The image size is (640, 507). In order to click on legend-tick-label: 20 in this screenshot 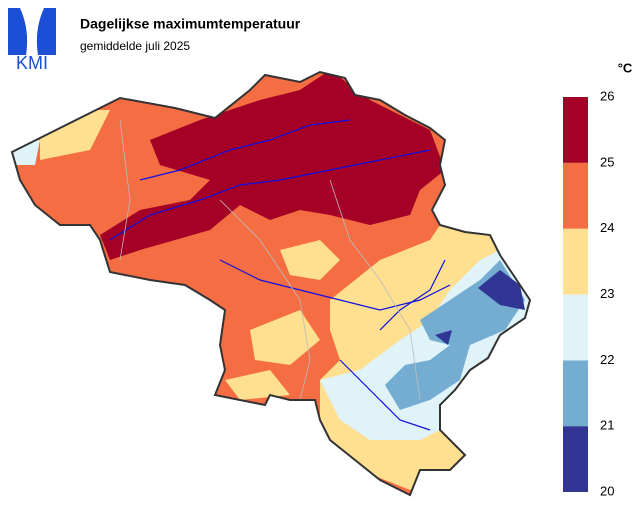, I will do `click(607, 490)`.